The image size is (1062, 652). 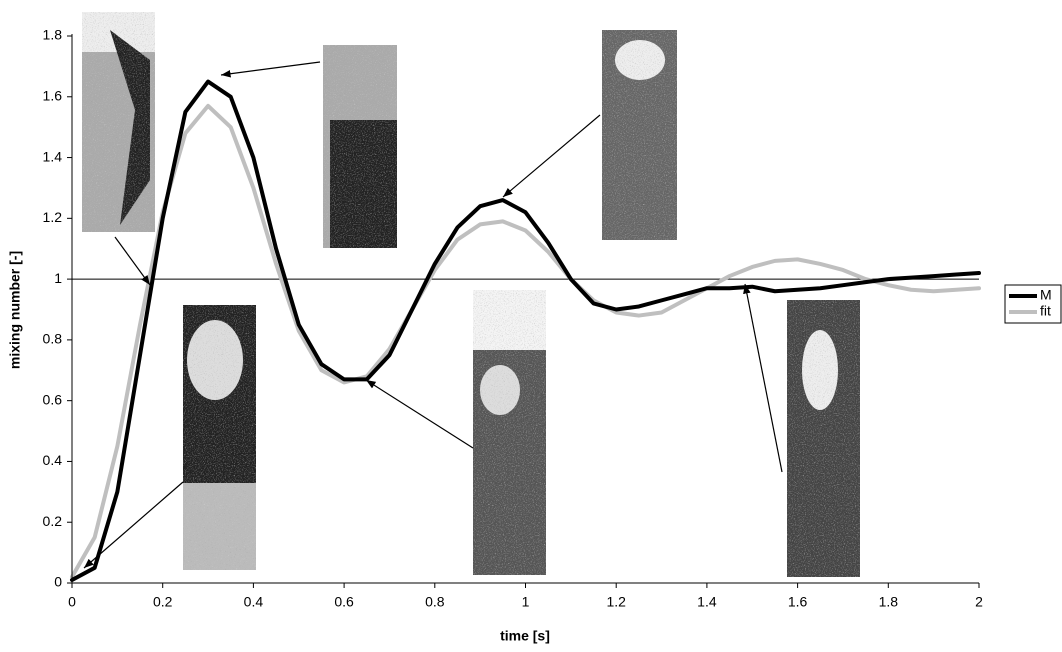 What do you see at coordinates (254, 602) in the screenshot?
I see `x-tick-label: 0.4` at bounding box center [254, 602].